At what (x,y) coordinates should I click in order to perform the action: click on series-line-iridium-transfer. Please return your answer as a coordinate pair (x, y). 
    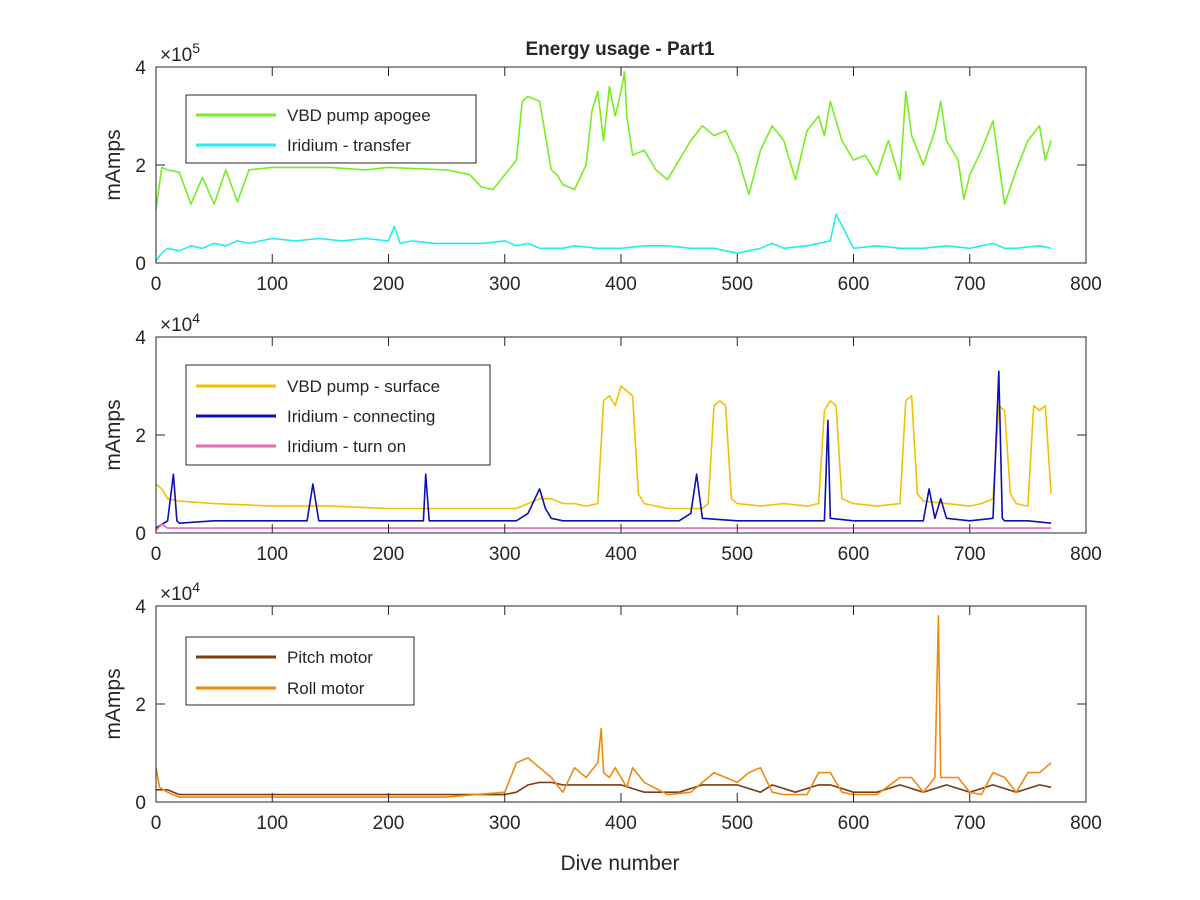
    Looking at the image, I should click on (603, 237).